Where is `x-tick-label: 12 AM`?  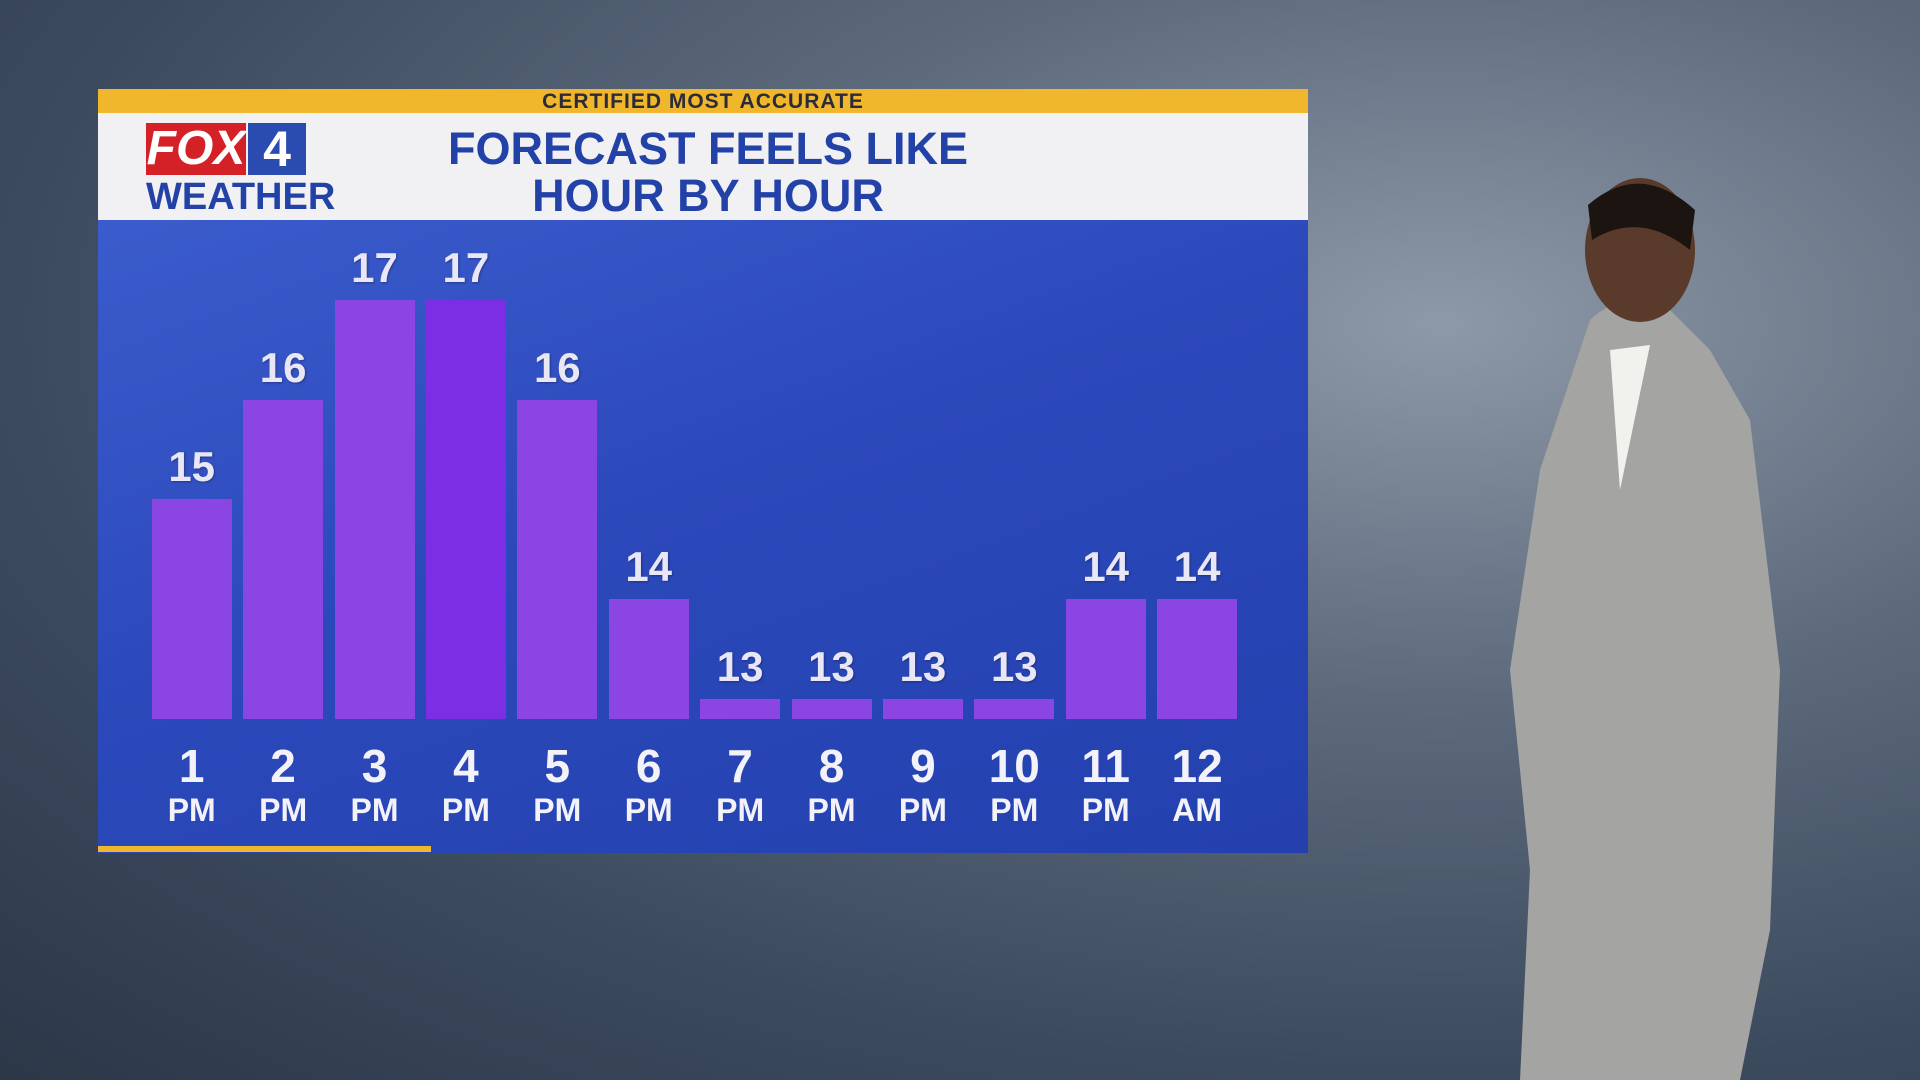
x-tick-label: 12 AM is located at coordinates (1197, 784).